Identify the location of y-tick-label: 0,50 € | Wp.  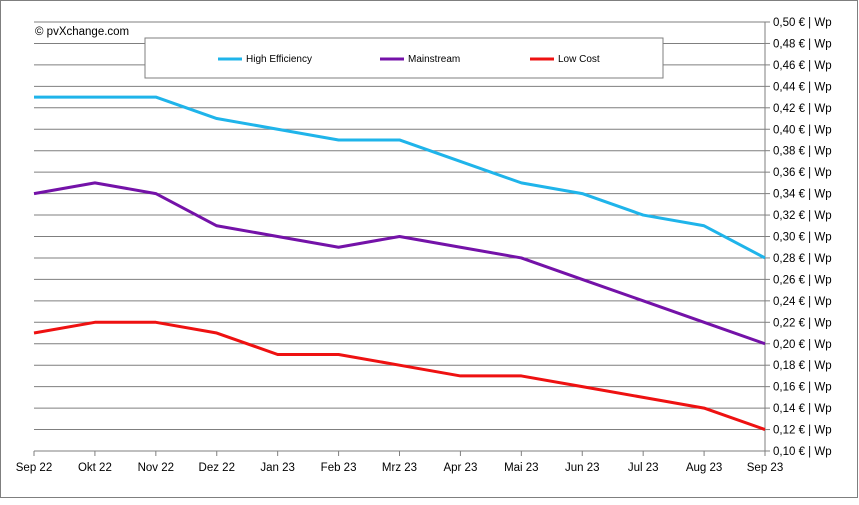
(802, 23).